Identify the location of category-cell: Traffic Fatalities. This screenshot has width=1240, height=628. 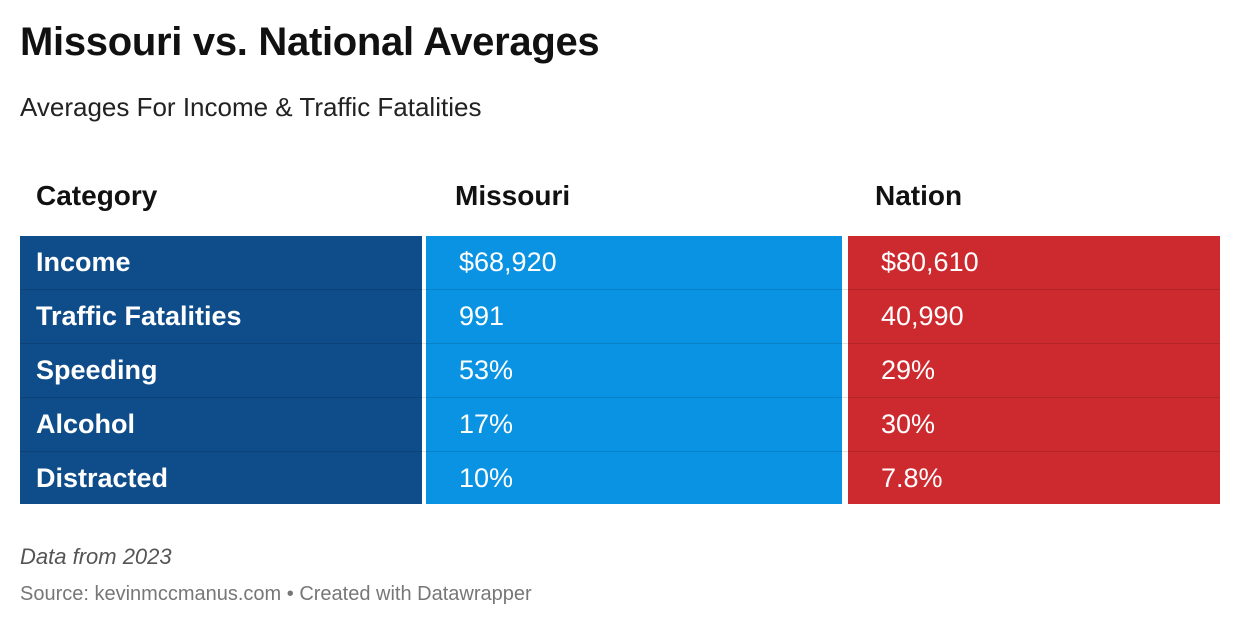
(139, 316).